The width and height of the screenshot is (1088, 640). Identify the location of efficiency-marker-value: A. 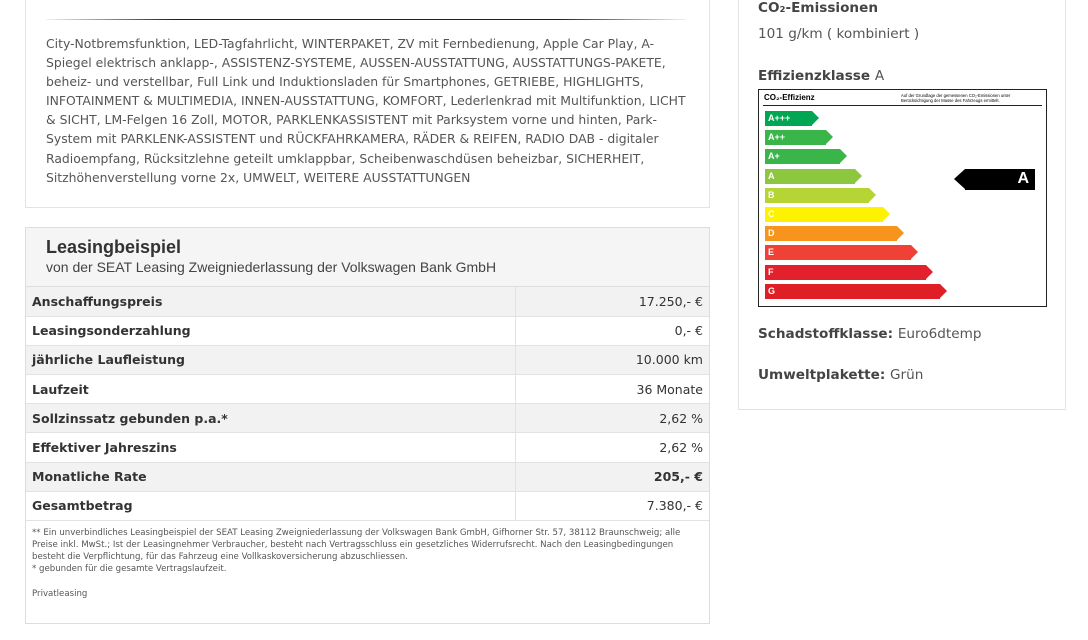
(1023, 178).